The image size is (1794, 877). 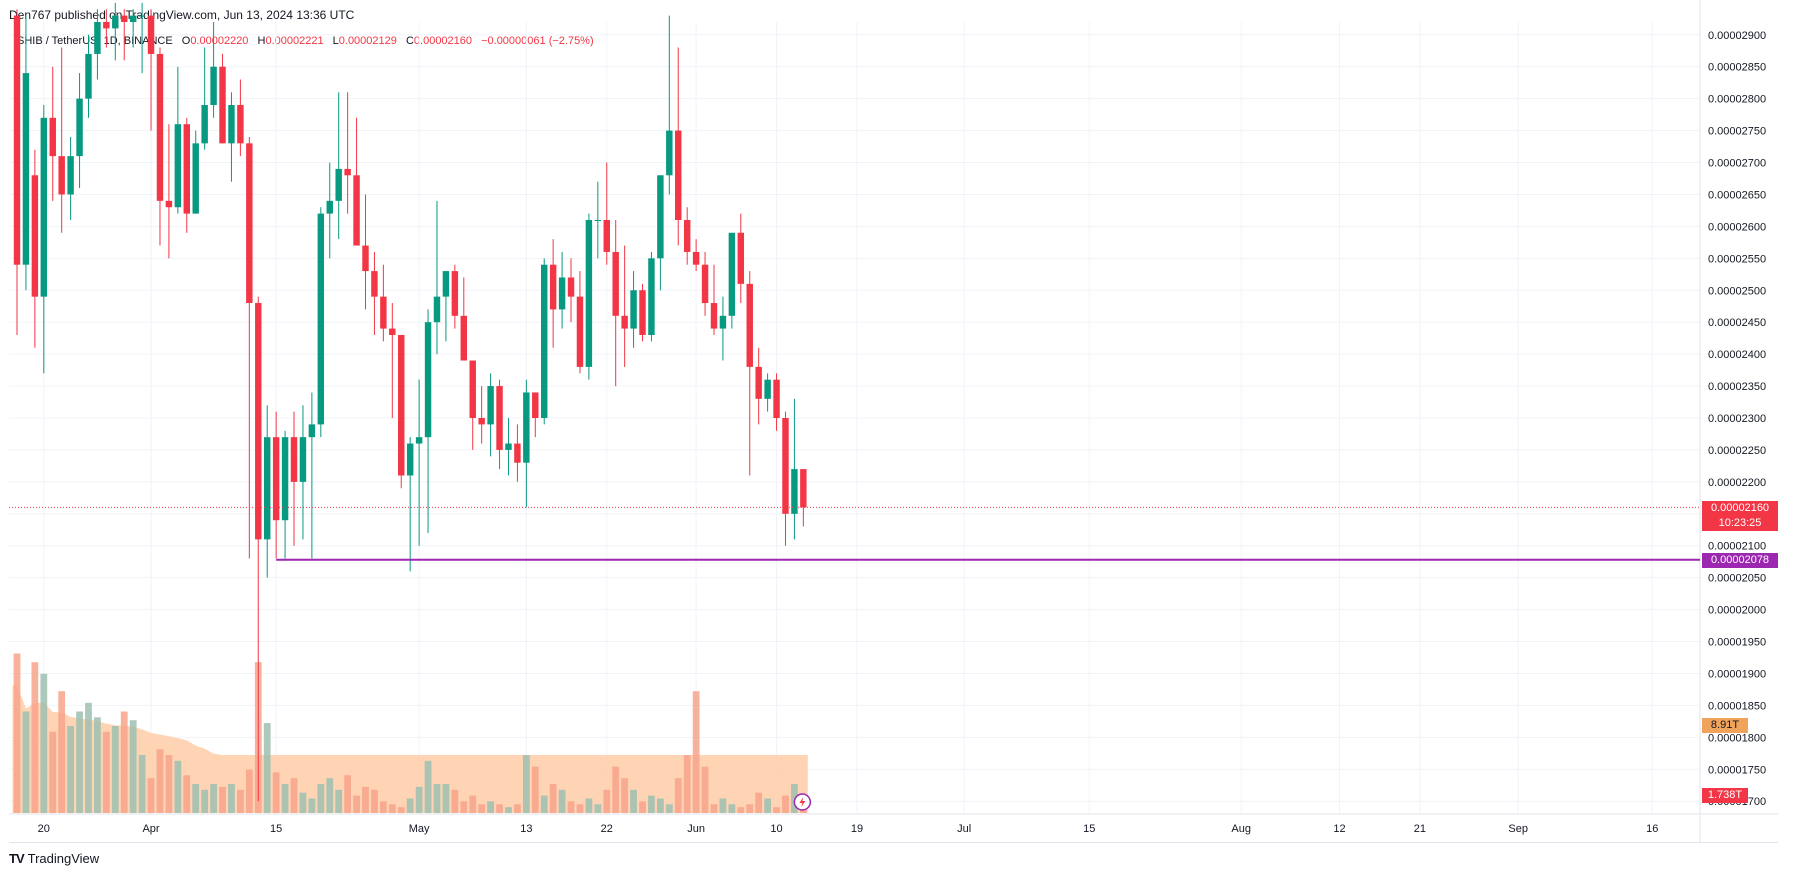 I want to click on volume-bars, so click(x=410, y=733).